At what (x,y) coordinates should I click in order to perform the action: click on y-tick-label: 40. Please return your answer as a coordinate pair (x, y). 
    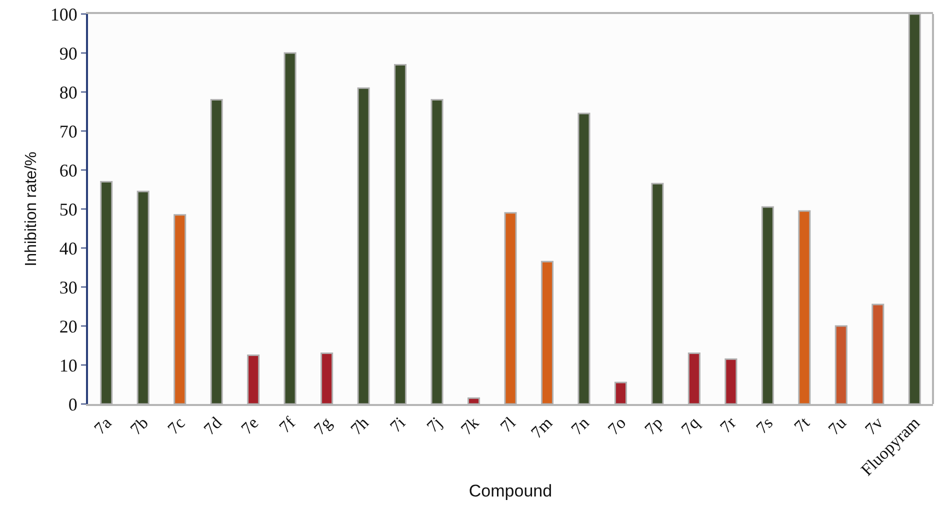
    Looking at the image, I should click on (68, 248).